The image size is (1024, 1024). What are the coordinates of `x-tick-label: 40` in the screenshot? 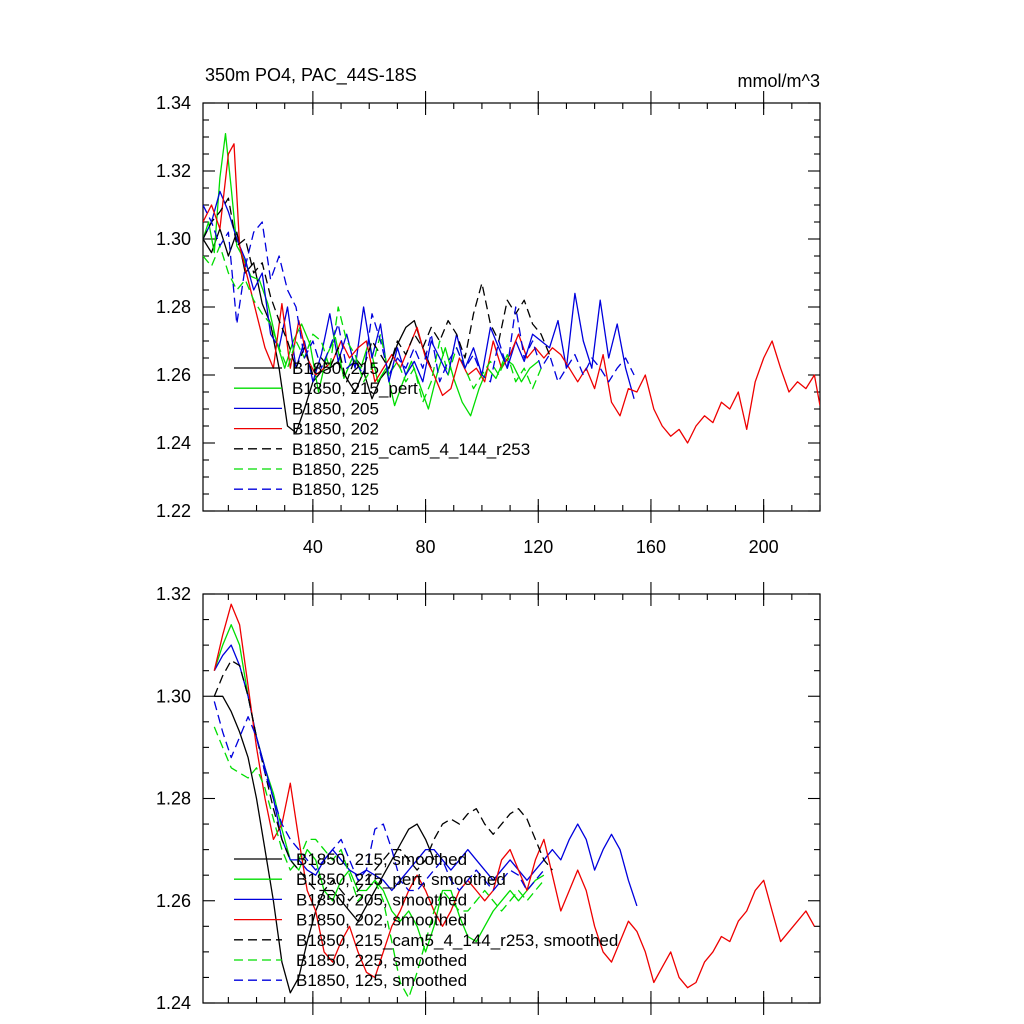 It's located at (313, 547).